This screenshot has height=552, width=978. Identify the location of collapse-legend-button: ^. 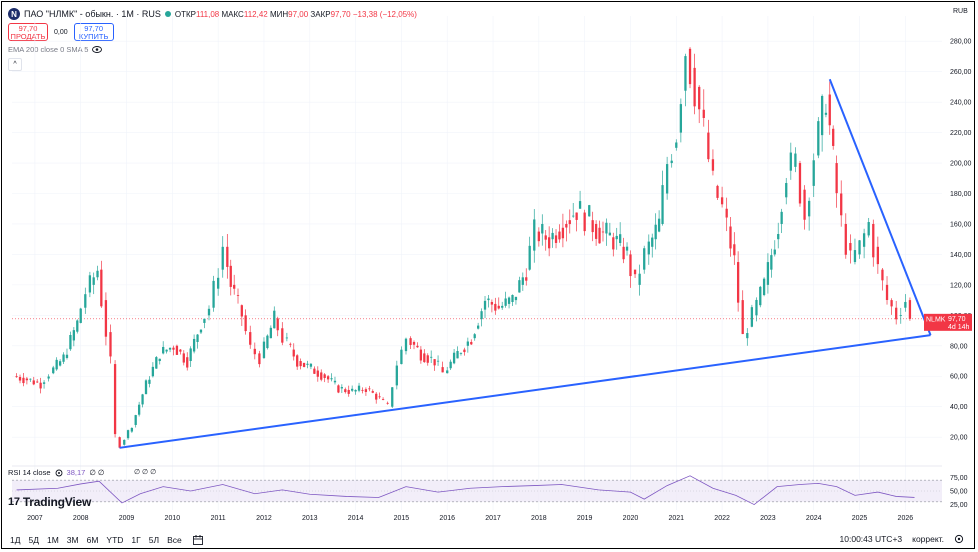
(15, 64).